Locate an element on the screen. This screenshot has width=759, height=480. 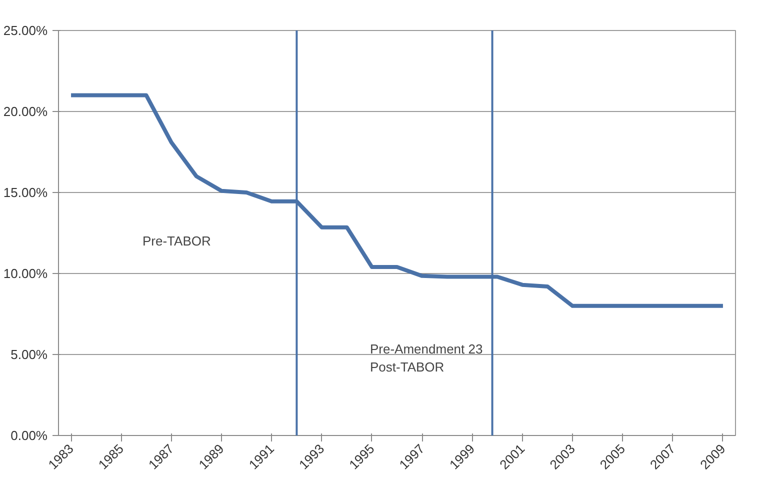
y-tick-label: 0.00% is located at coordinates (29, 435).